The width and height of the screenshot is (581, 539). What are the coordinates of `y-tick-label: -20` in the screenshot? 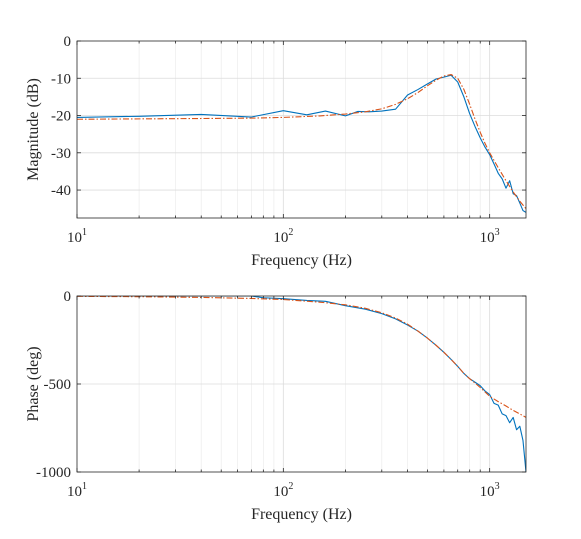 It's located at (61, 117).